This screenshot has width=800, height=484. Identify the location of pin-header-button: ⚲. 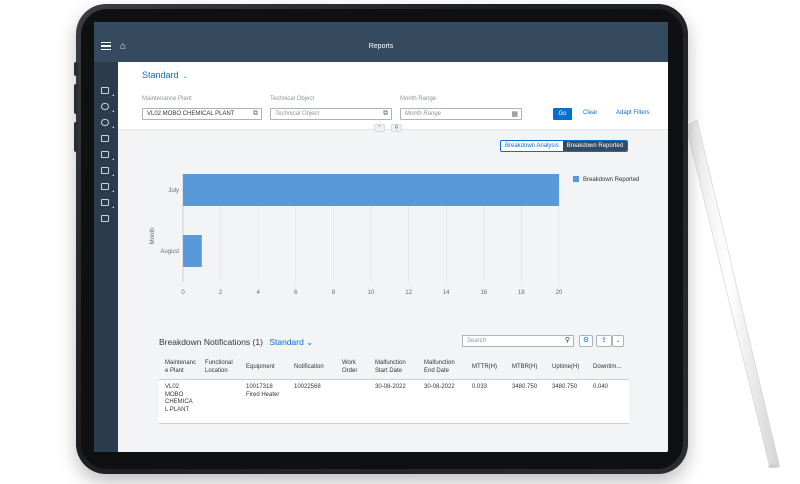
(396, 128).